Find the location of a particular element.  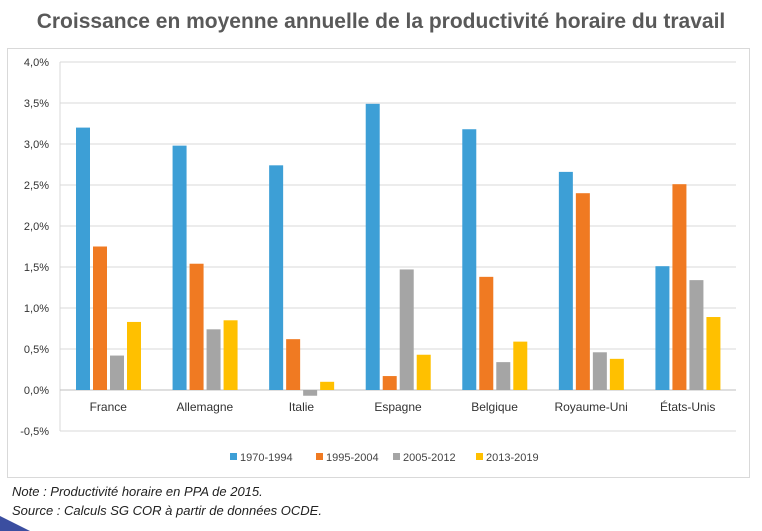

x-tick-label: Espagne is located at coordinates (398, 407).